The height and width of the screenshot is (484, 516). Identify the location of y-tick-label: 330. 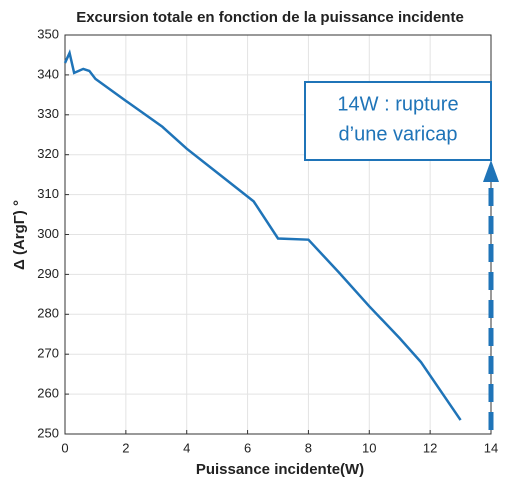
(48, 113).